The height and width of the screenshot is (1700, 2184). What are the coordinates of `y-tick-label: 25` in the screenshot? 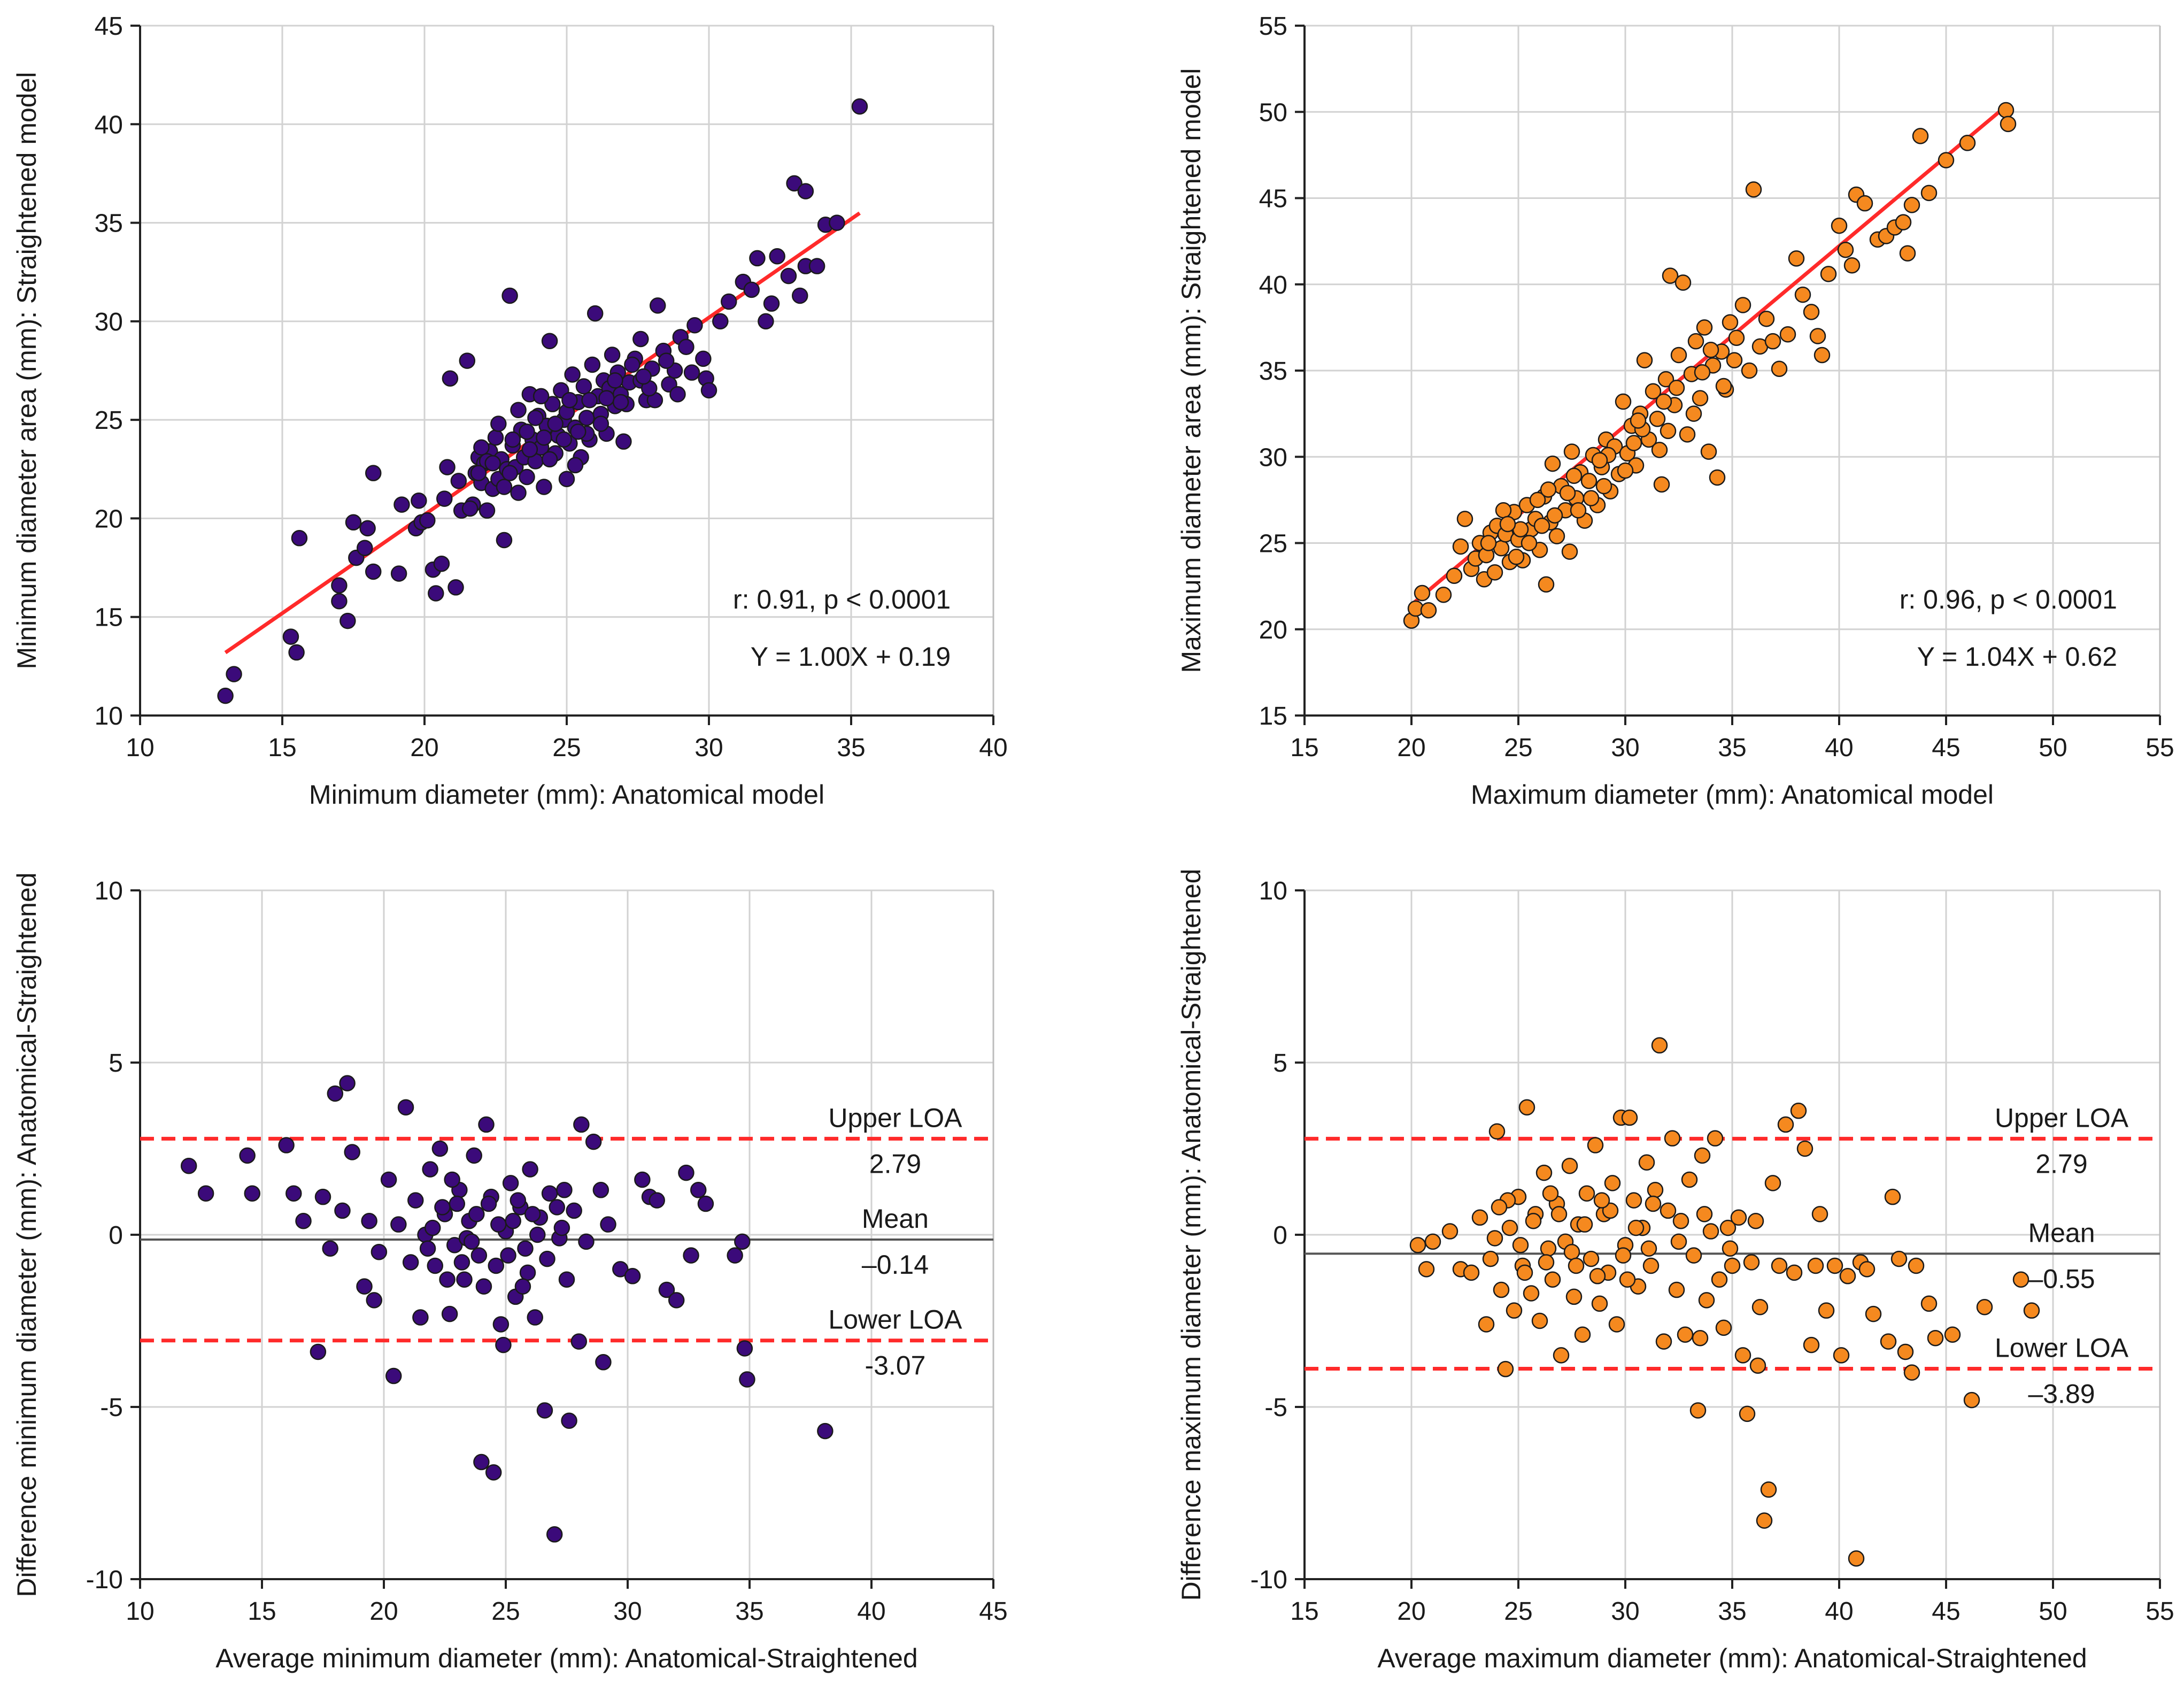 It's located at (1273, 544).